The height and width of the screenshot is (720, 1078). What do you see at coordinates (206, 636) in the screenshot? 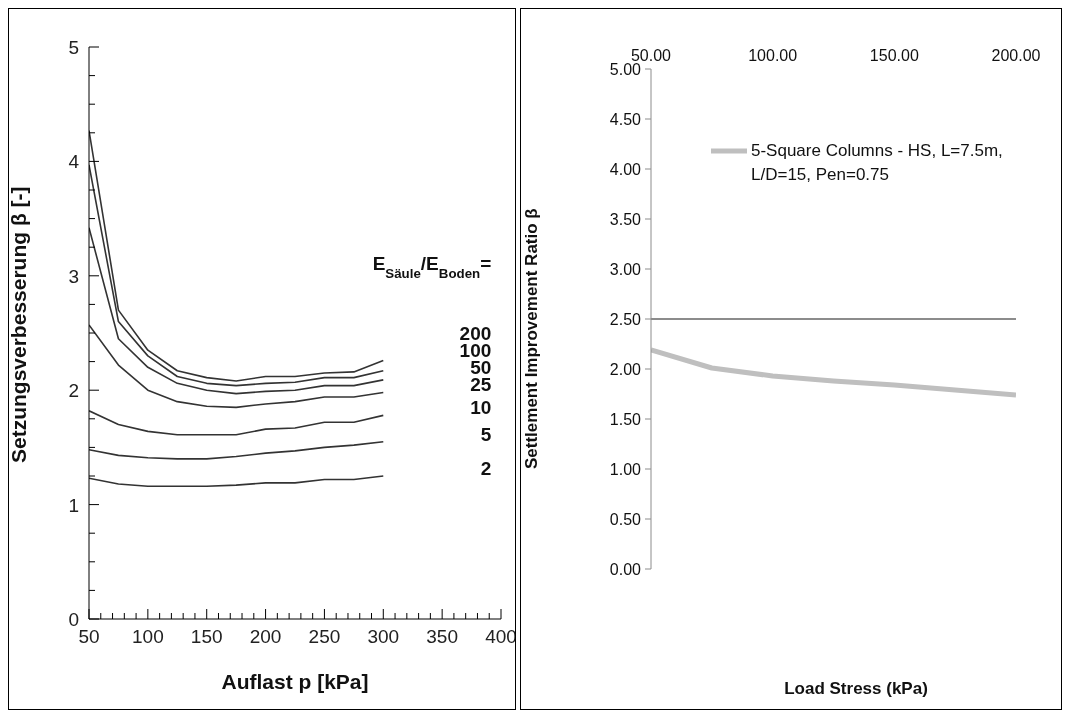
I see `x-tick-label: 150` at bounding box center [206, 636].